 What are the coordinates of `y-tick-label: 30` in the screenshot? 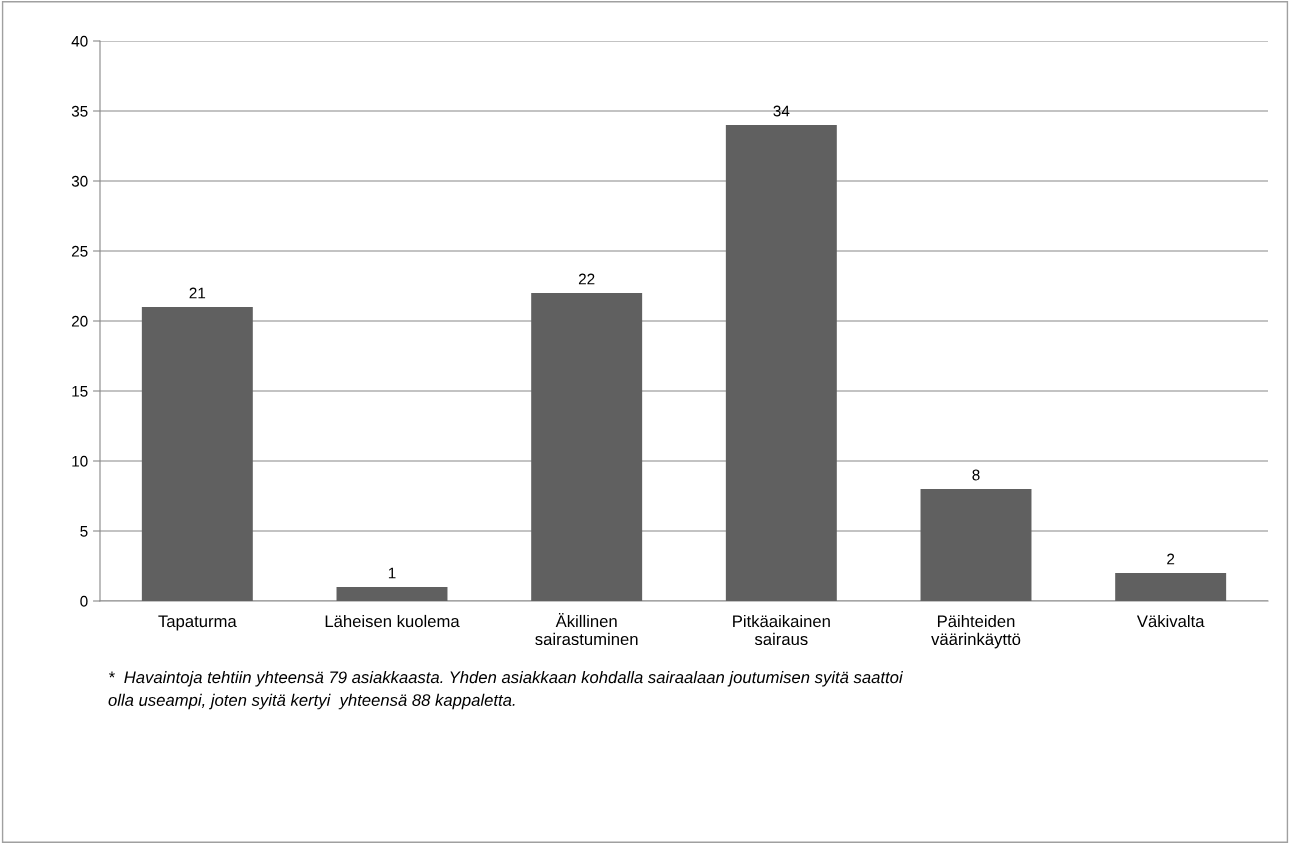 It's located at (79, 181).